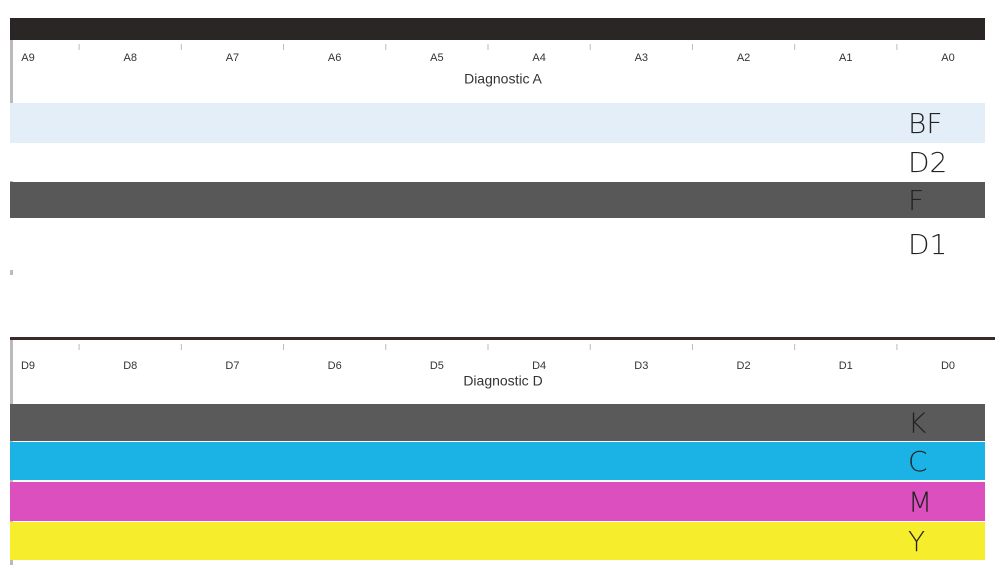 The height and width of the screenshot is (570, 996). I want to click on band-label: M, so click(920, 502).